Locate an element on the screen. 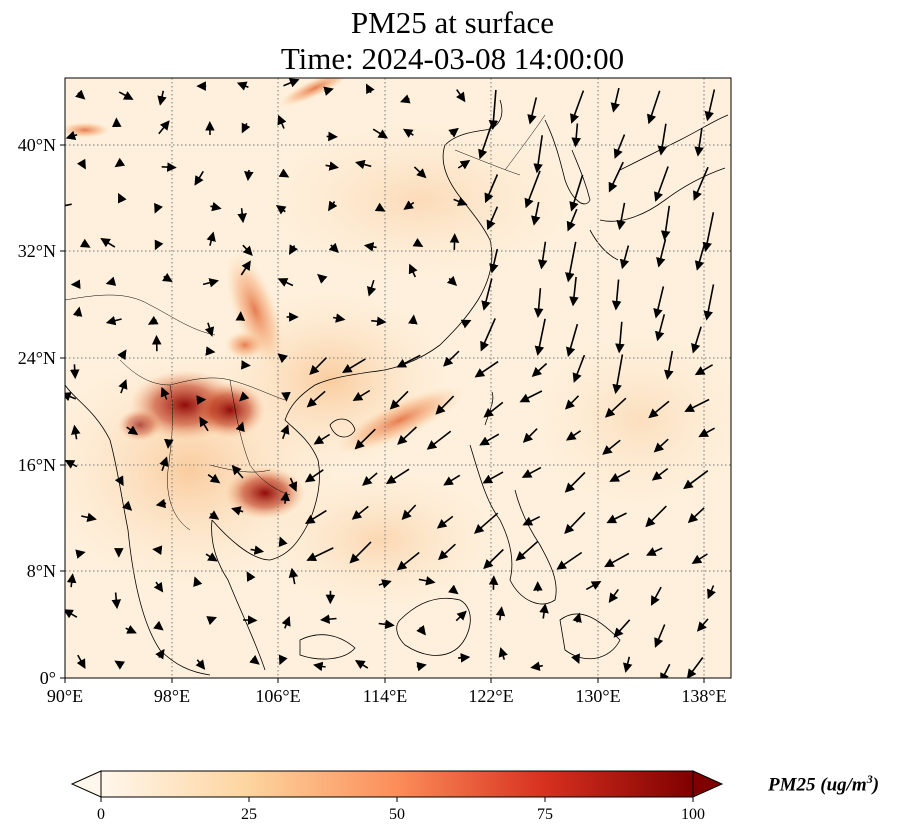  x-tick-label: 138°E is located at coordinates (704, 696).